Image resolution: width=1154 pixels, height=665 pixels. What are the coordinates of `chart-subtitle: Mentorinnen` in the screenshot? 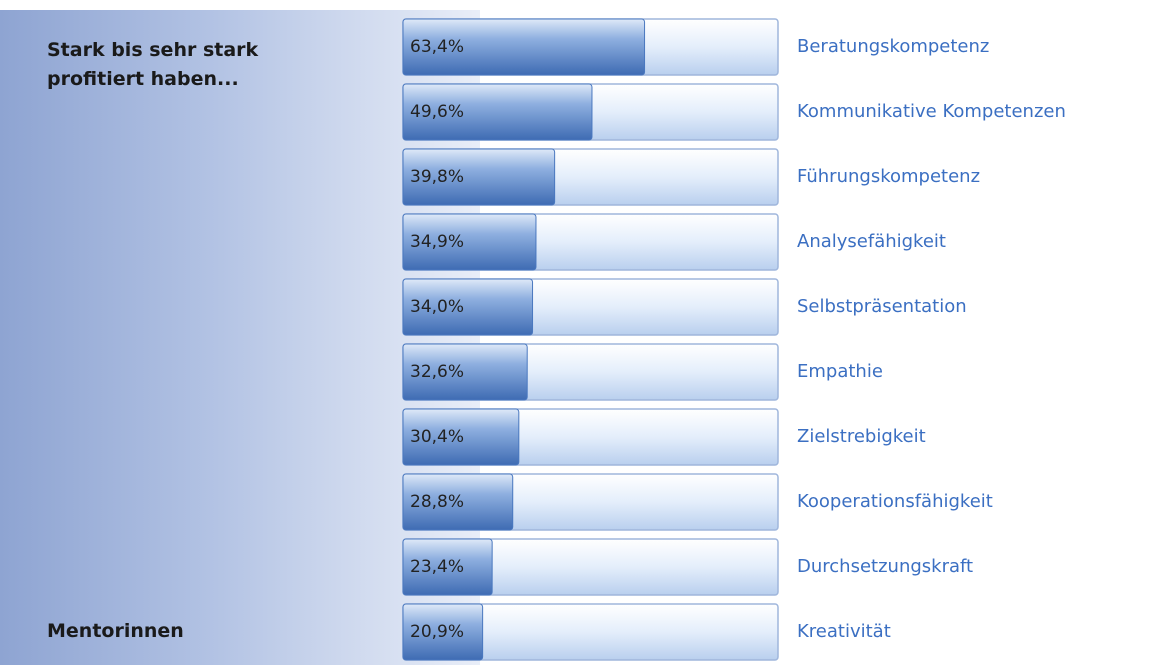 It's located at (115, 631).